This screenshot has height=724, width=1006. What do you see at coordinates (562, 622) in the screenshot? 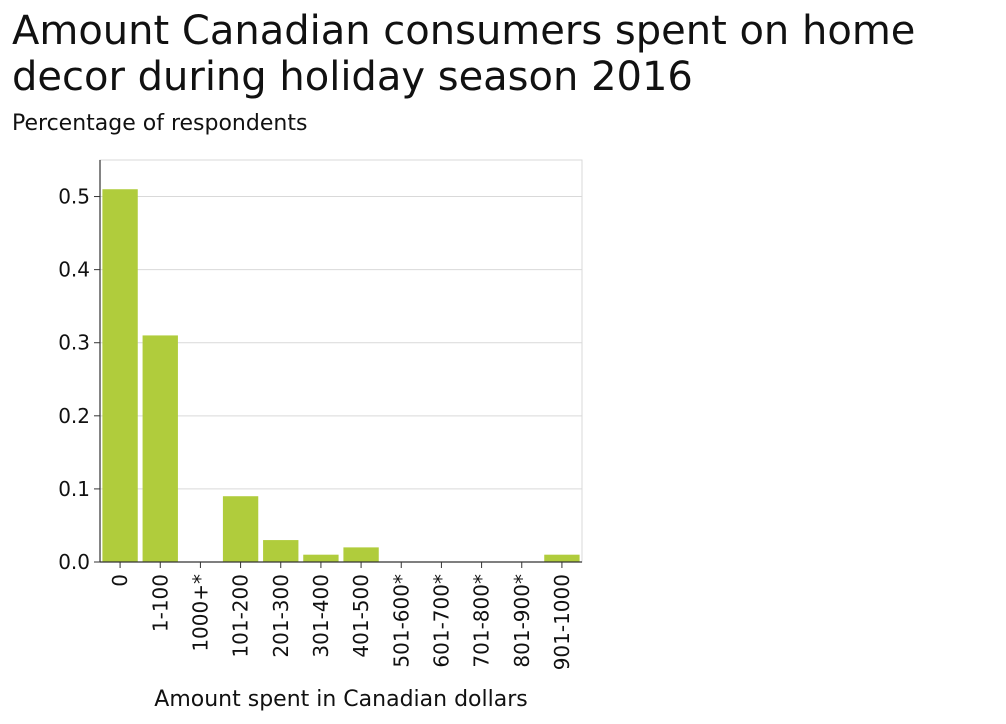
I see `x-tick-label: 901-1000` at bounding box center [562, 622].